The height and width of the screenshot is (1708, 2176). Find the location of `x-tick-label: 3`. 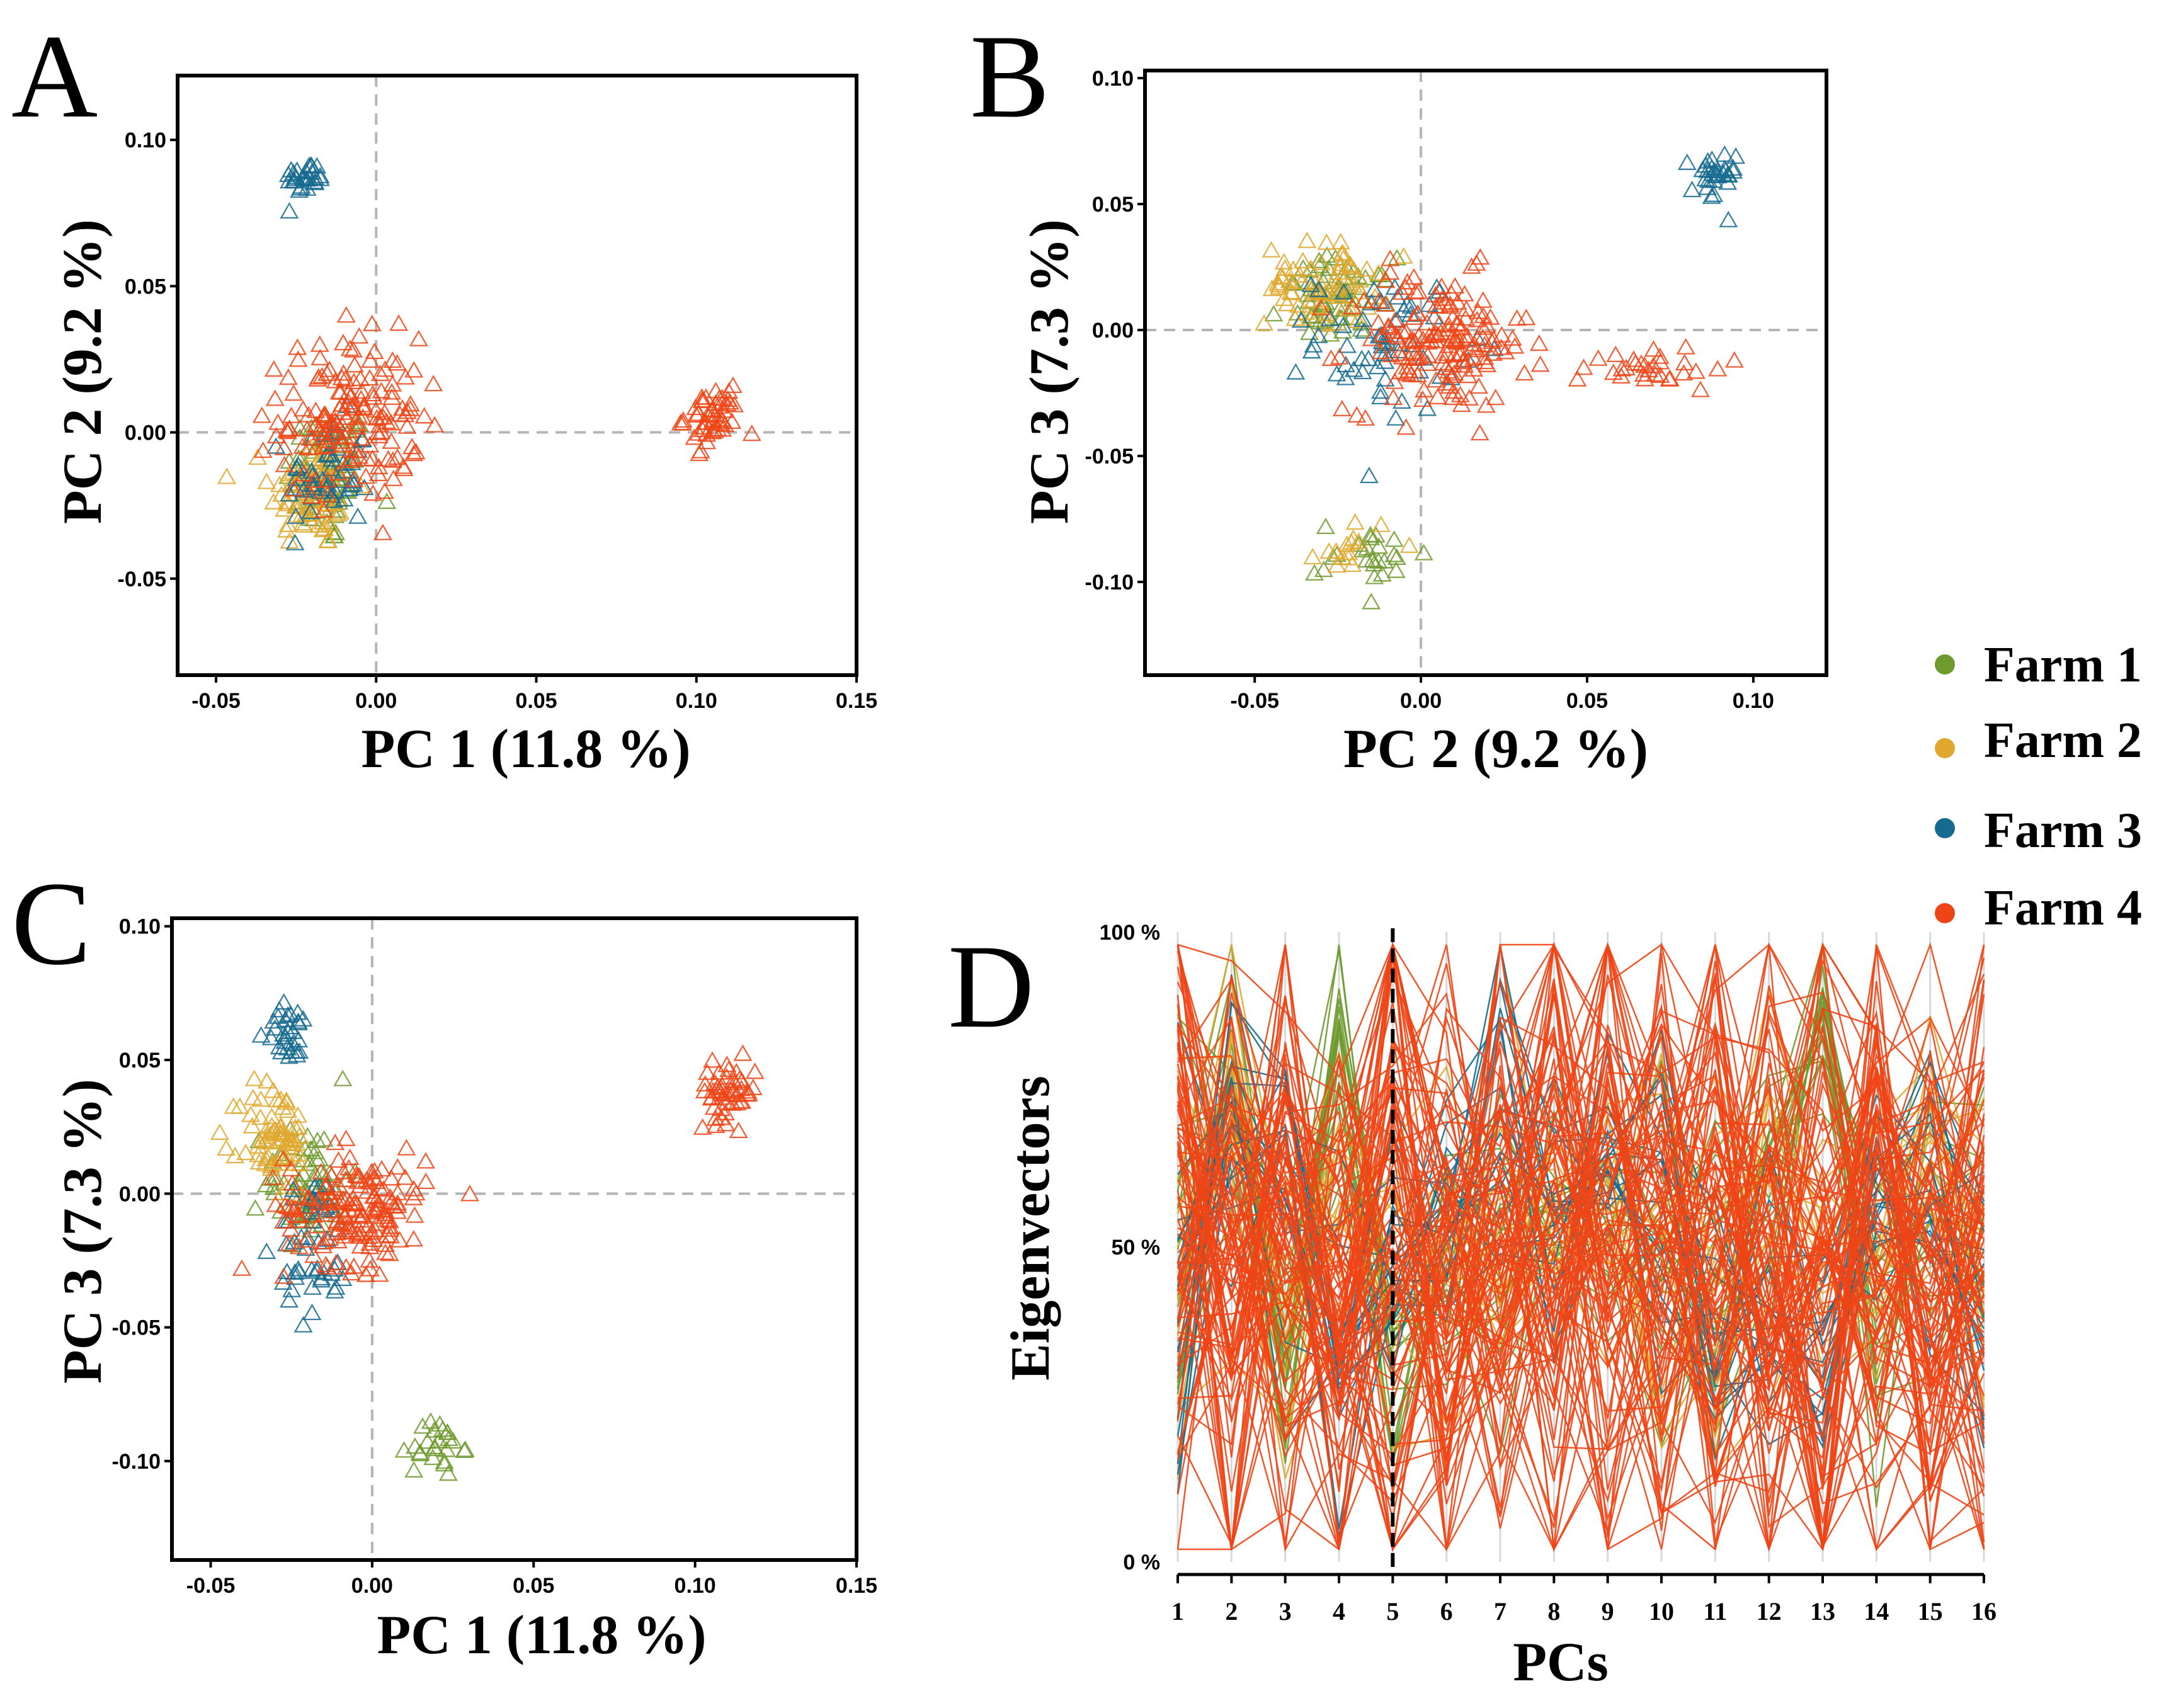

x-tick-label: 3 is located at coordinates (1285, 1611).